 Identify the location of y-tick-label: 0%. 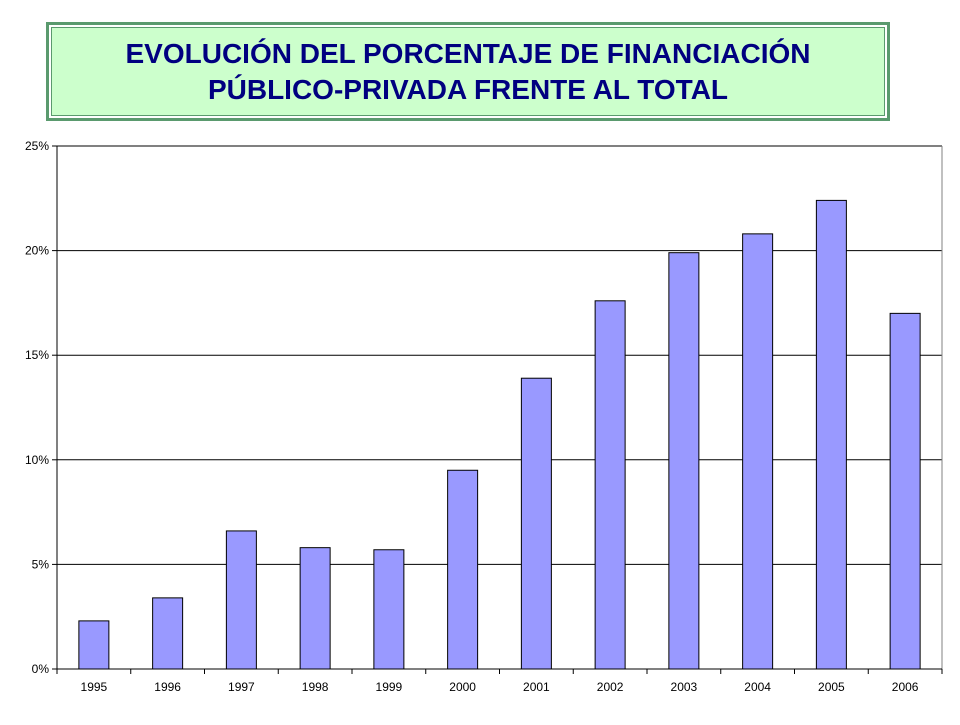
(41, 669).